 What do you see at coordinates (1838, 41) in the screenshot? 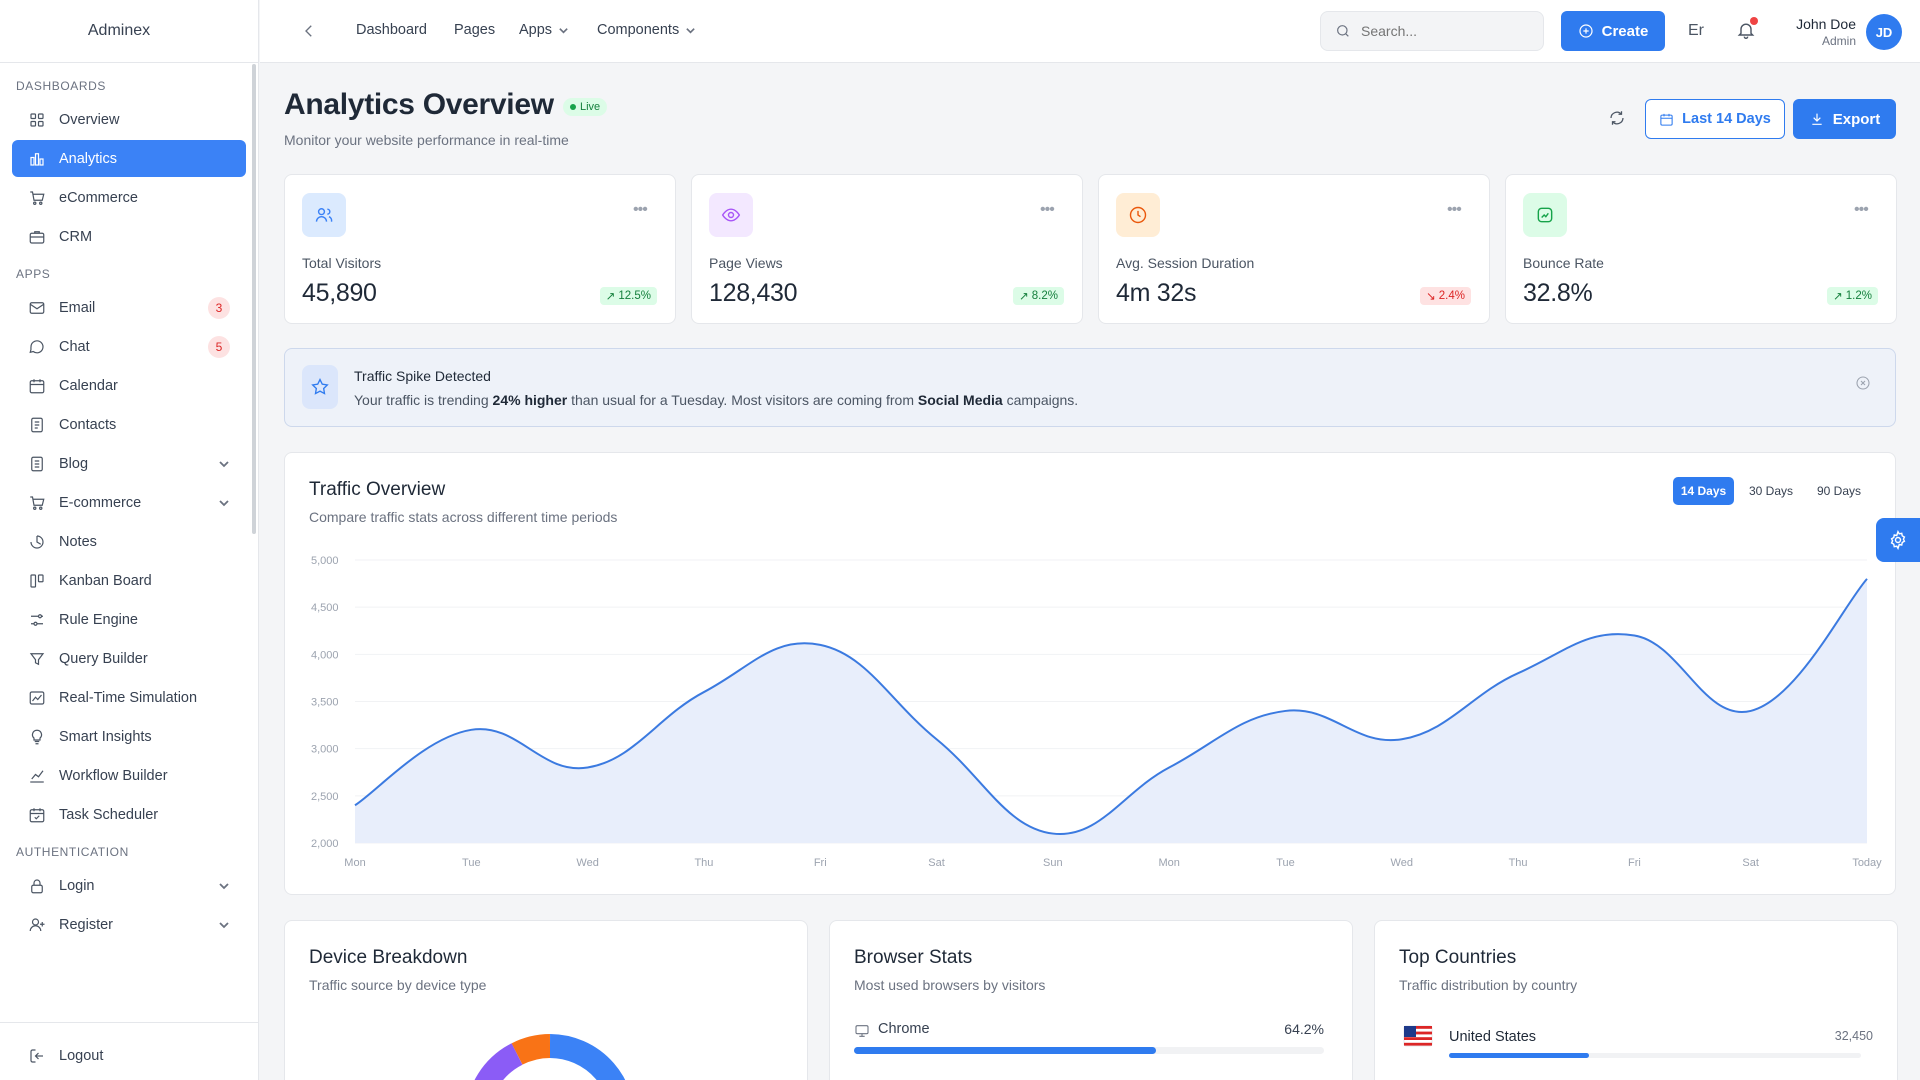
I see `user-role: Admin` at bounding box center [1838, 41].